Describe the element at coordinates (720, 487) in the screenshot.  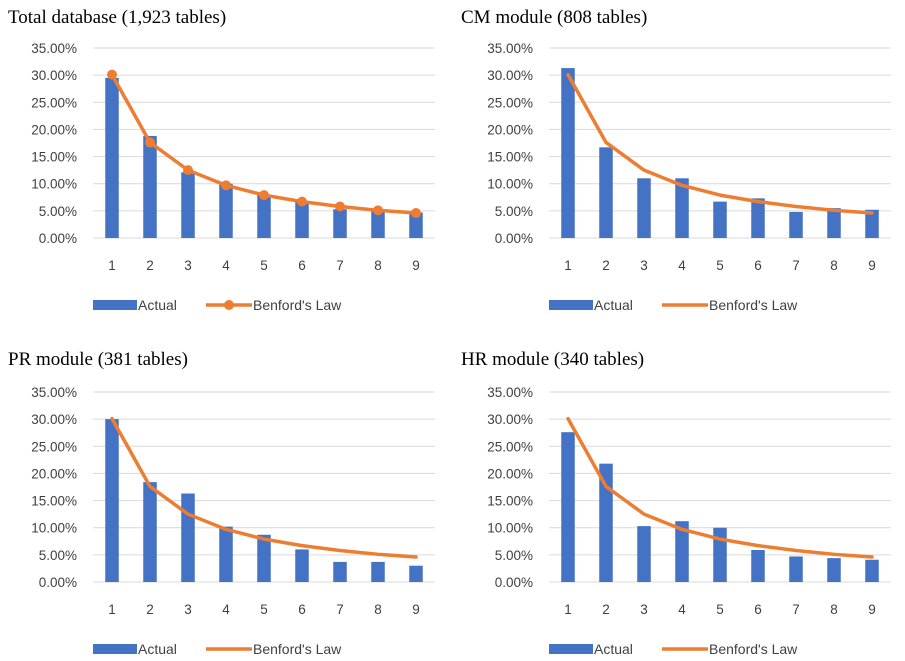
I see `line-benfords-law` at that location.